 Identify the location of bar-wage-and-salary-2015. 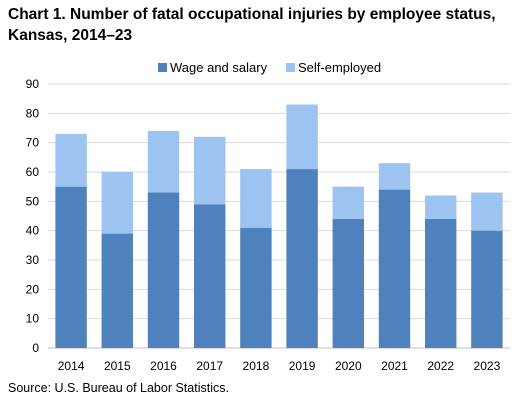
(117, 290).